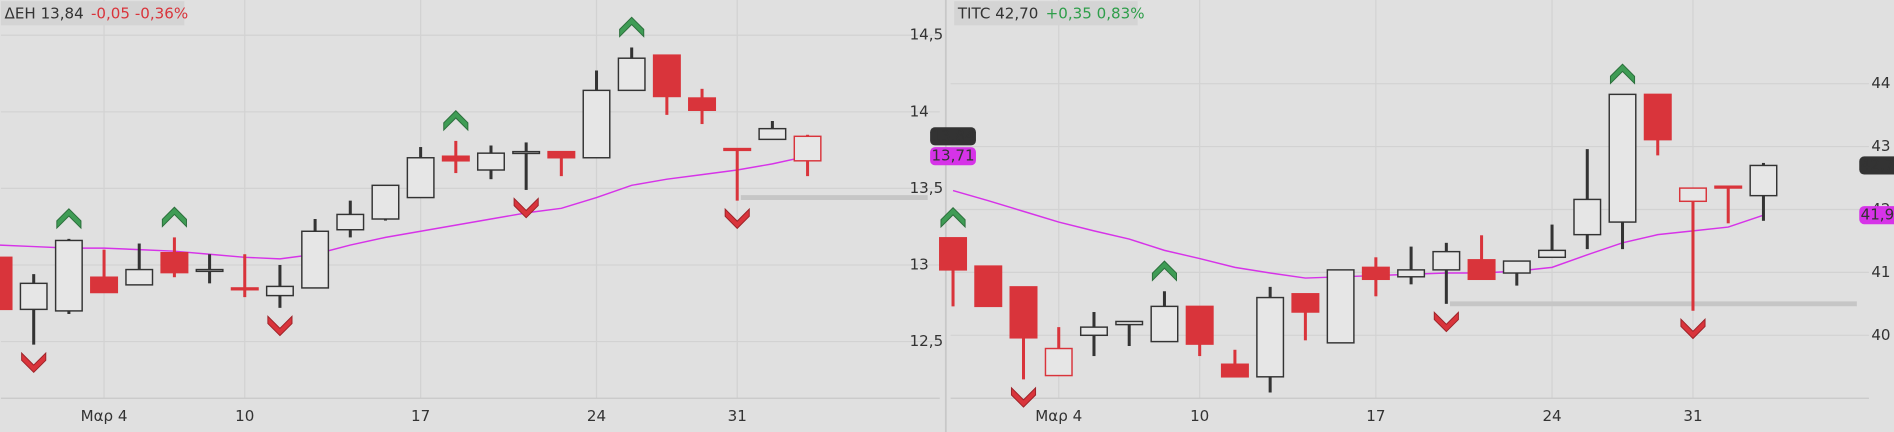 The height and width of the screenshot is (432, 1894). What do you see at coordinates (1880, 146) in the screenshot?
I see `y-tick-label: 43` at bounding box center [1880, 146].